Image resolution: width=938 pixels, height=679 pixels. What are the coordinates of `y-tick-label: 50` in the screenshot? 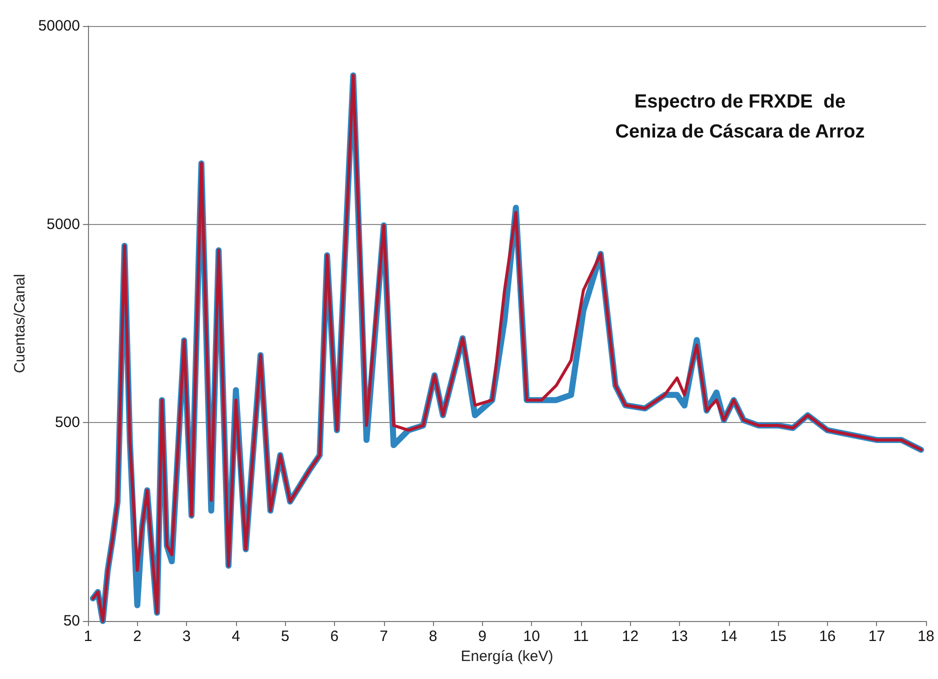 It's located at (71, 621).